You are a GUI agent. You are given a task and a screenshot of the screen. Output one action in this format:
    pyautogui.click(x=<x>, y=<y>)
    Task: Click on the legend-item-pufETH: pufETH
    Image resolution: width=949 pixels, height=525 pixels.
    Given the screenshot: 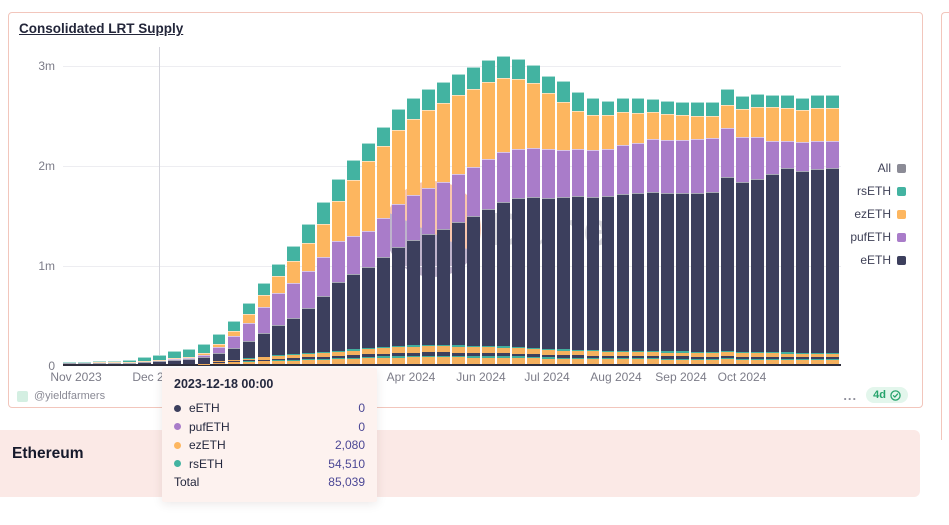 What is the action you would take?
    pyautogui.click(x=878, y=237)
    